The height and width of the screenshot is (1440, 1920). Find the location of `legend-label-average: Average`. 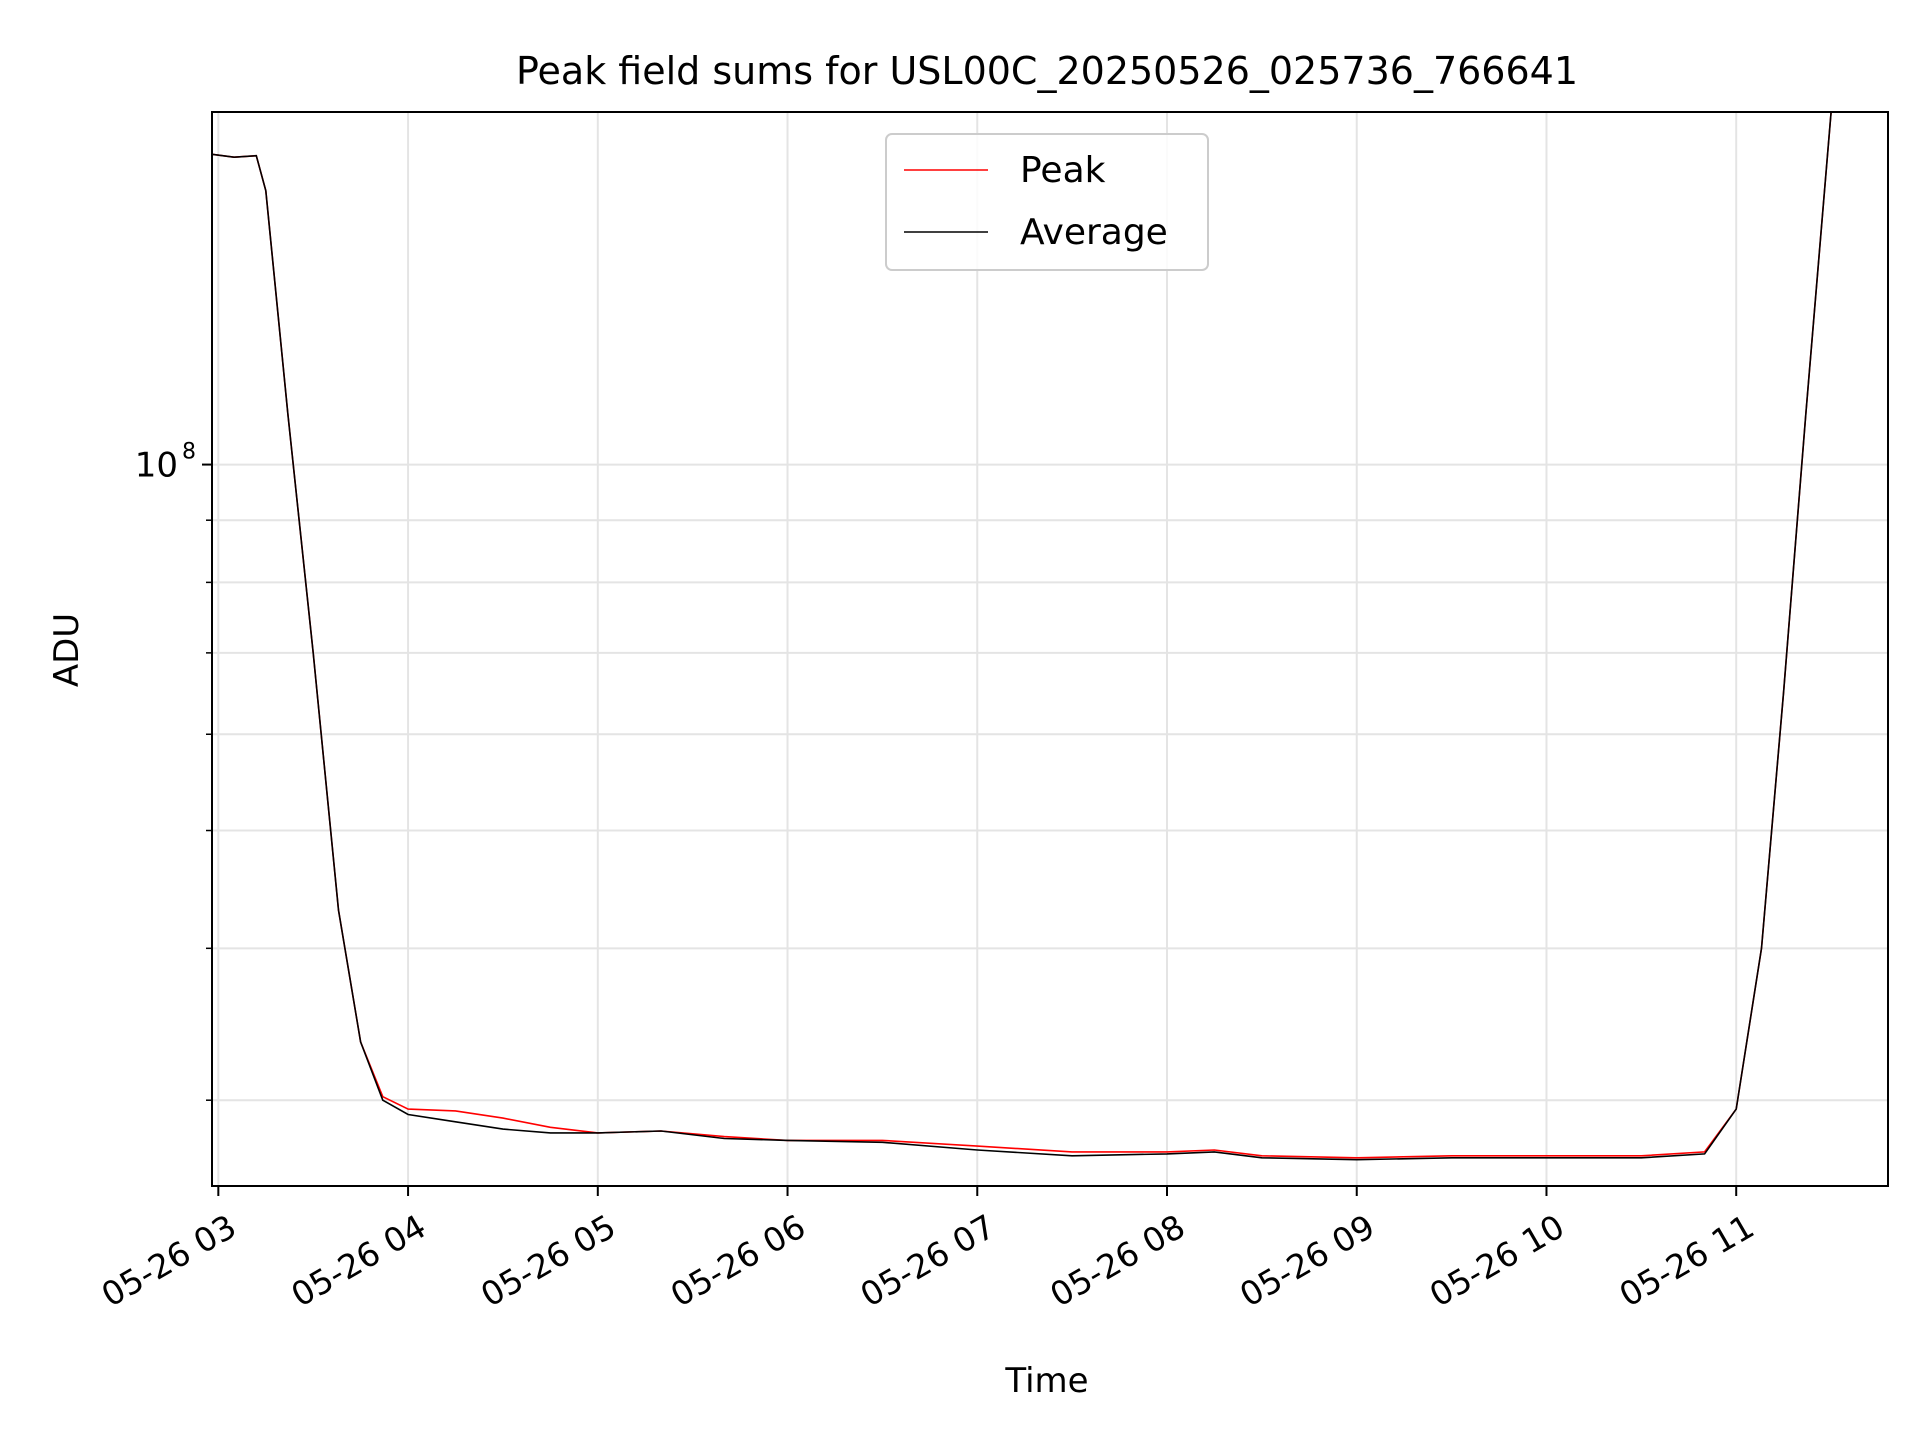

legend-label-average: Average is located at coordinates (1094, 232).